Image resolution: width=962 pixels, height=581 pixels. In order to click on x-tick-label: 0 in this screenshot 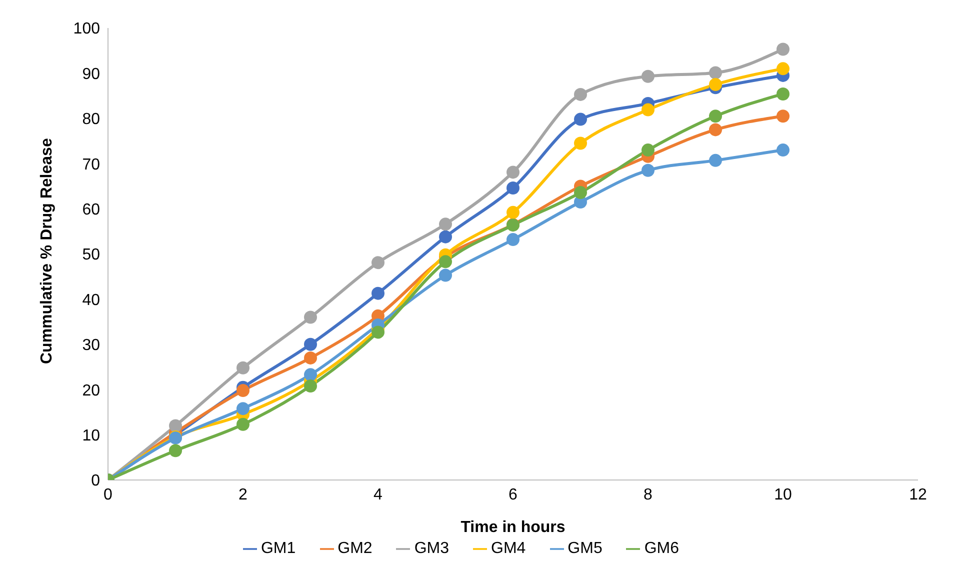, I will do `click(108, 495)`.